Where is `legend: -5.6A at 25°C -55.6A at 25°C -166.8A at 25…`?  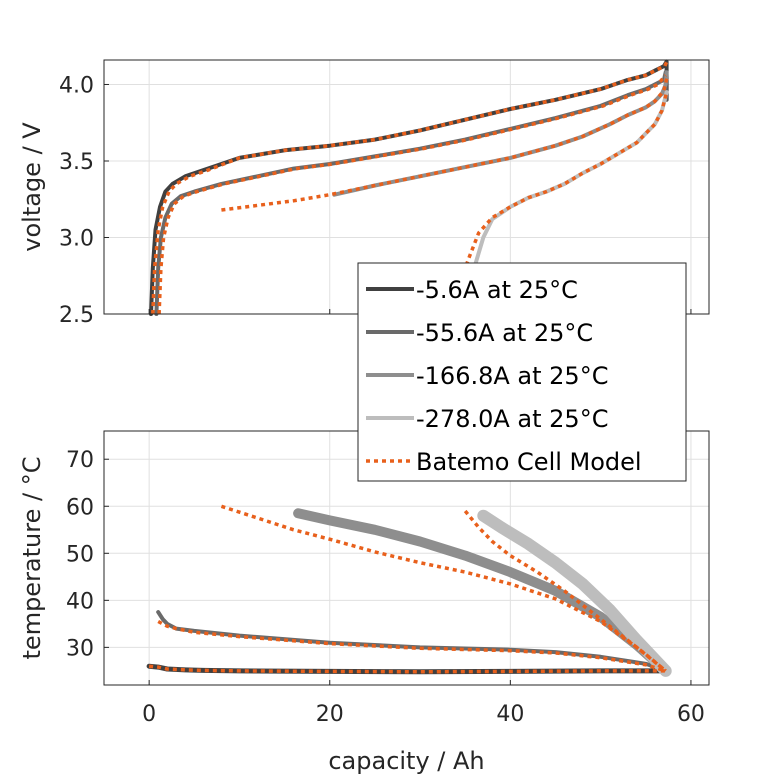 legend: -5.6A at 25°C -55.6A at 25°C -166.8A at 25… is located at coordinates (522, 372).